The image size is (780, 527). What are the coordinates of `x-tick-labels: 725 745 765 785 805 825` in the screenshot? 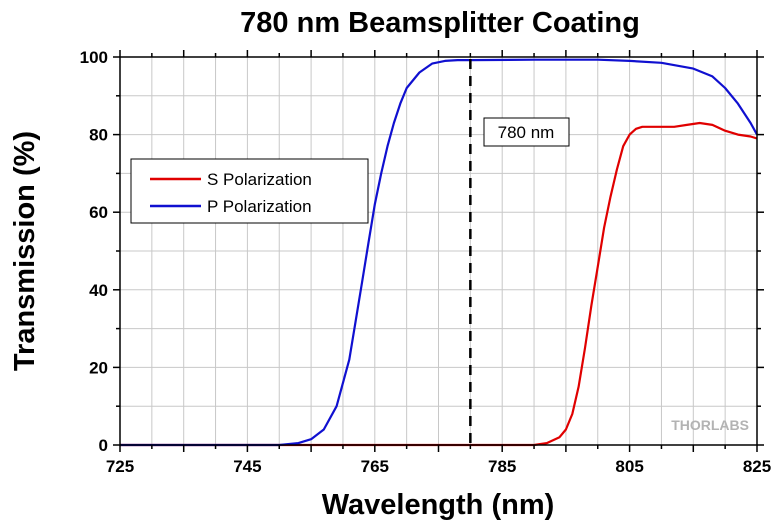 It's located at (438, 466).